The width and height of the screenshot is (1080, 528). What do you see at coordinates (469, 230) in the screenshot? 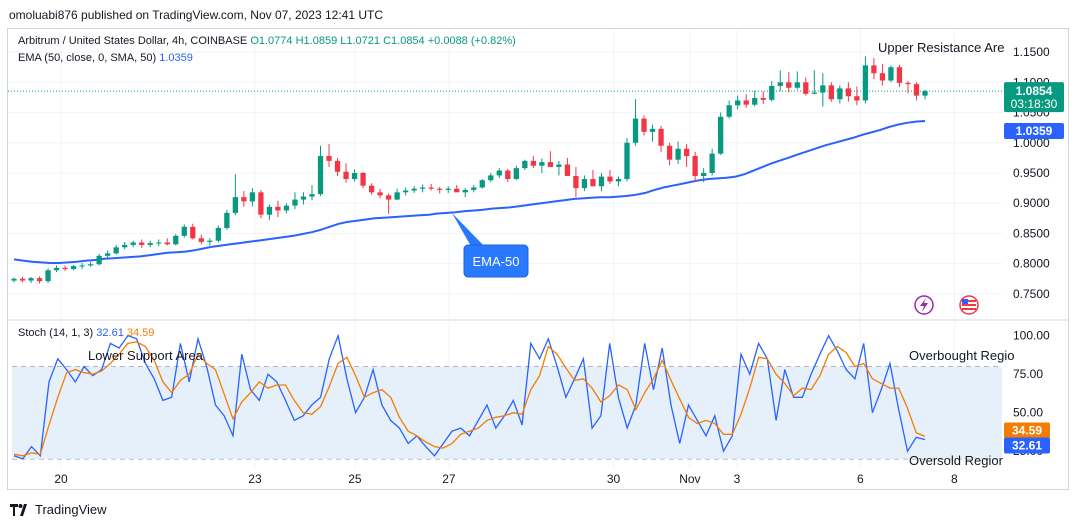
I see `ema-50-callout-pointer` at bounding box center [469, 230].